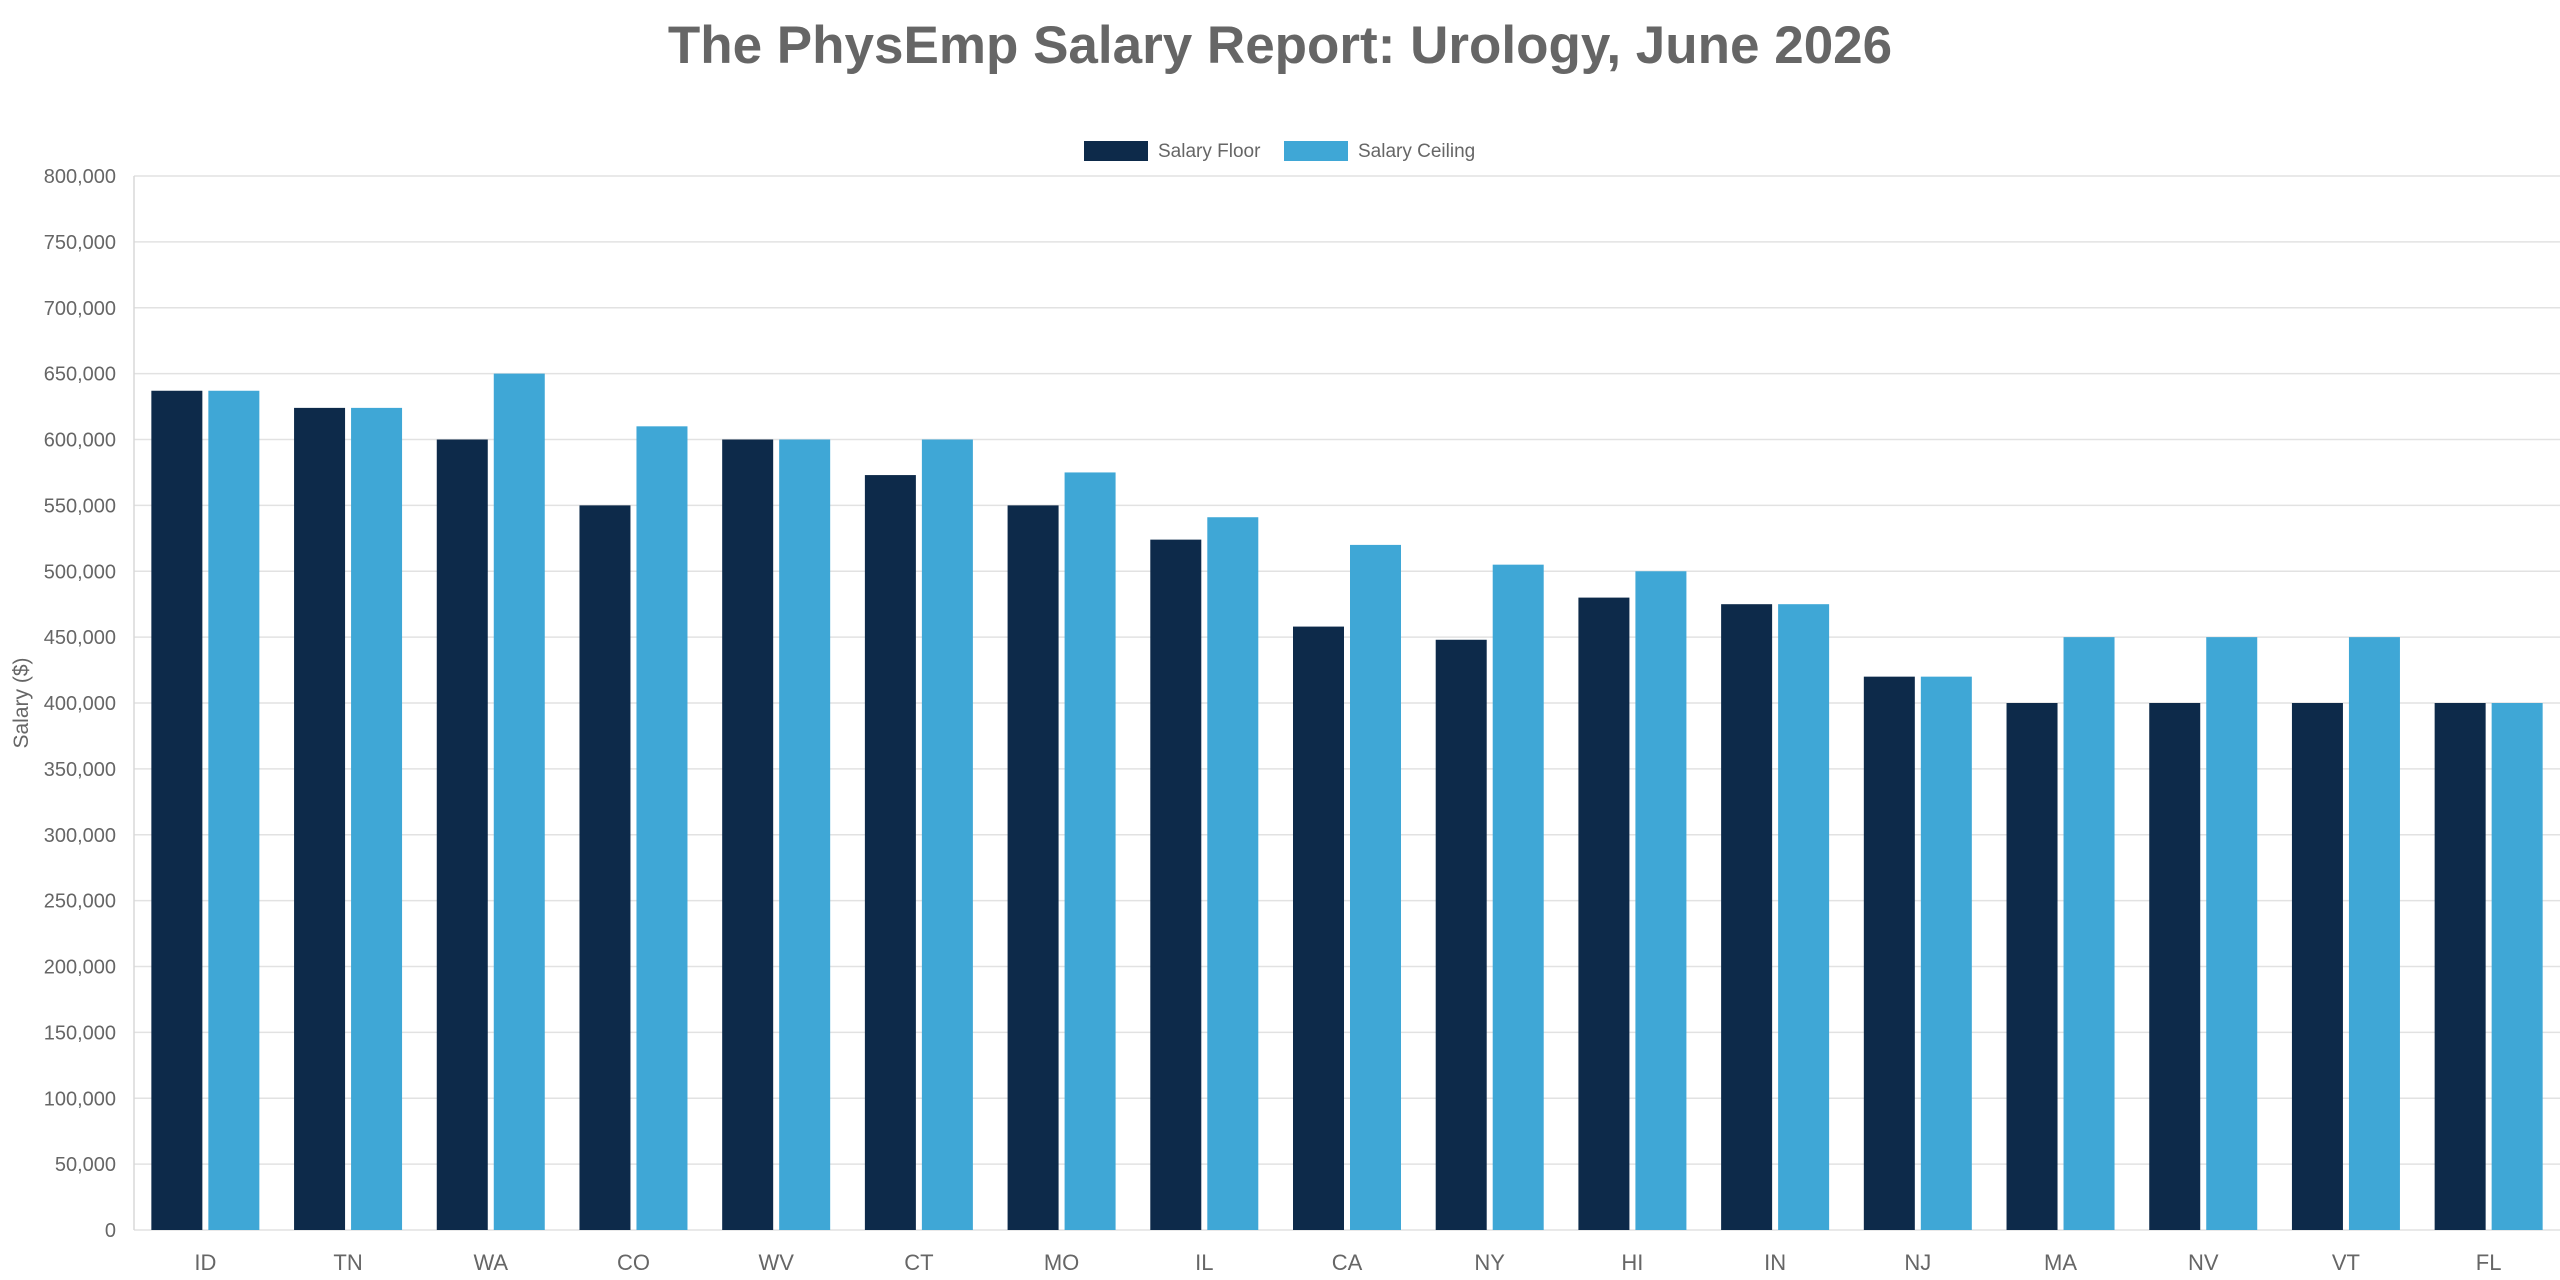 The width and height of the screenshot is (2560, 1280). What do you see at coordinates (1661, 900) in the screenshot?
I see `bar-salary-ceiling-hi` at bounding box center [1661, 900].